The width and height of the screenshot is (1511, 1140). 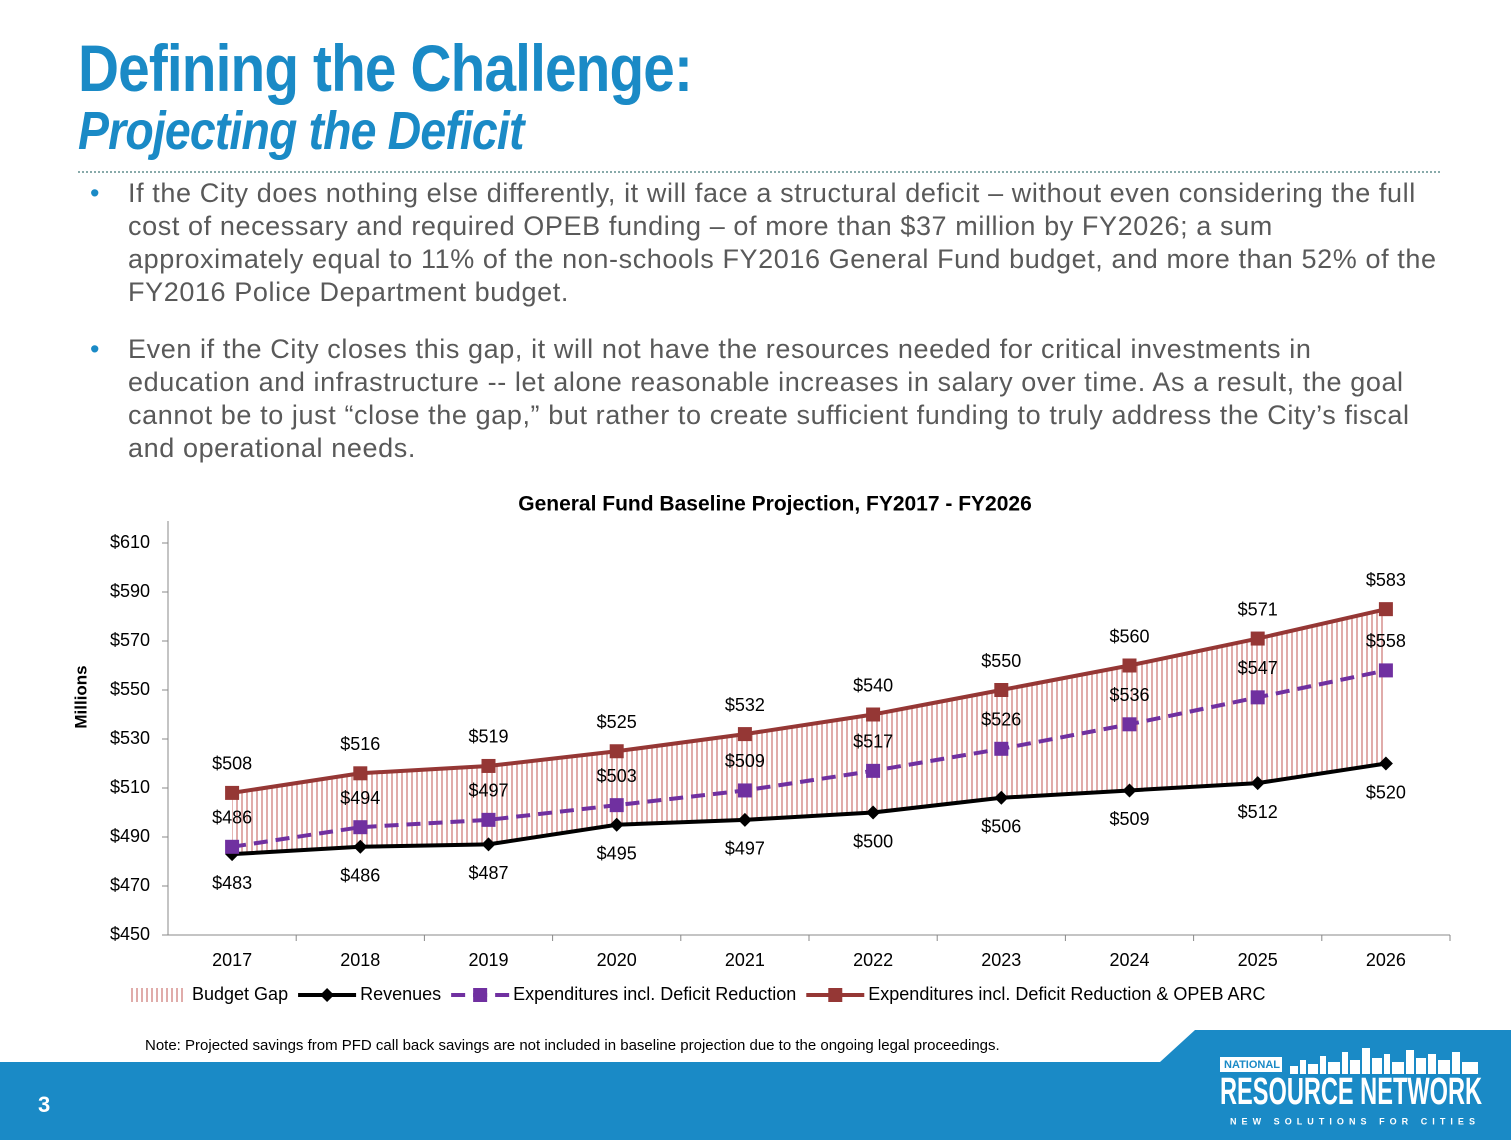 What do you see at coordinates (1258, 668) in the screenshot?
I see `data-label: $547` at bounding box center [1258, 668].